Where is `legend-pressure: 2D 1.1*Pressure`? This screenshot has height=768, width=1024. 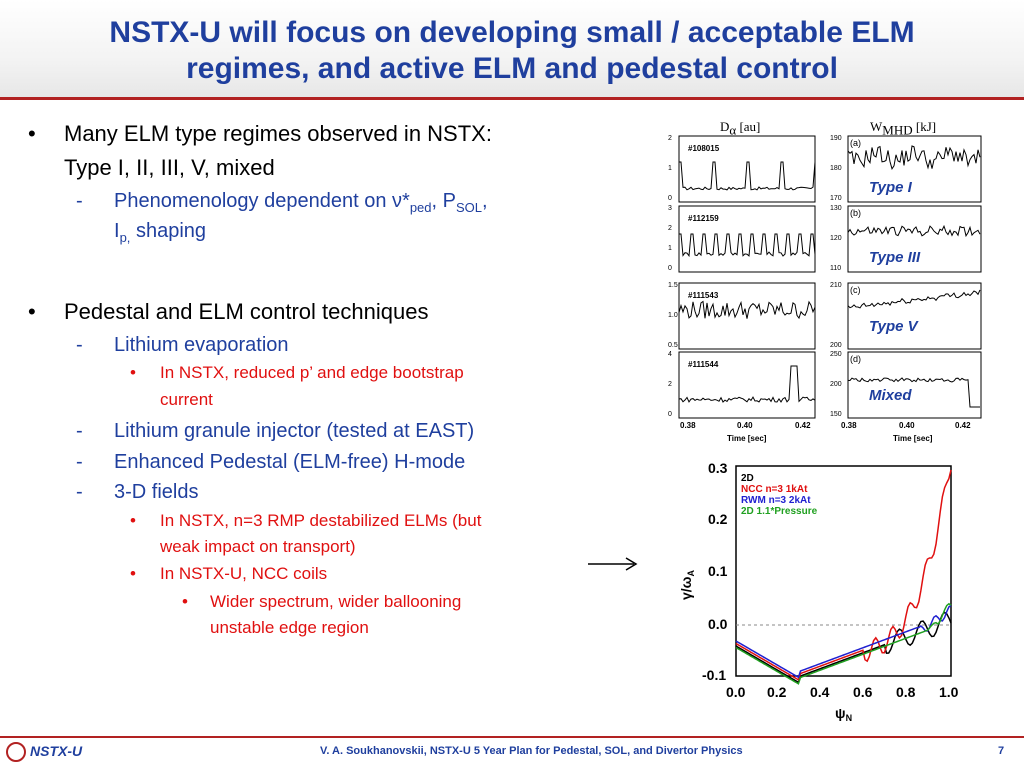 legend-pressure: 2D 1.1*Pressure is located at coordinates (779, 511).